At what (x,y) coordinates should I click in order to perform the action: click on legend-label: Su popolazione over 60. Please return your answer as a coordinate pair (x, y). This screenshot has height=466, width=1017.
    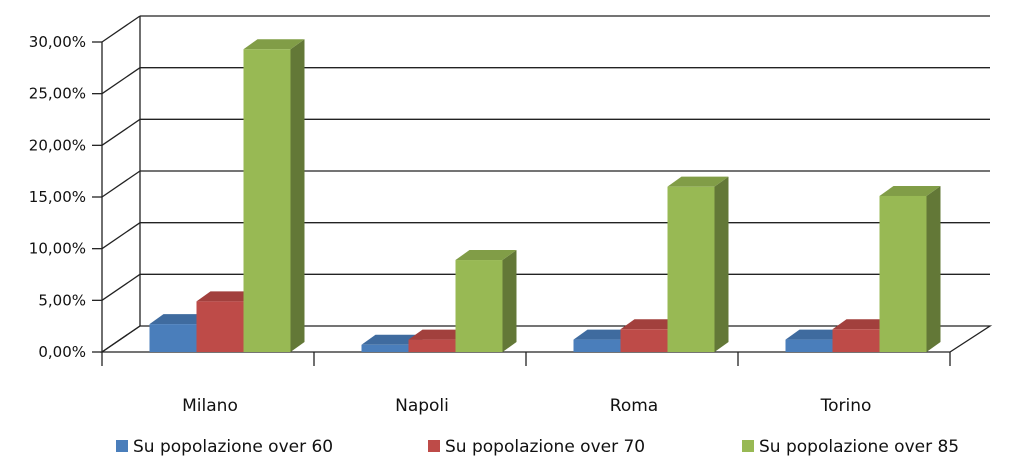
    Looking at the image, I should click on (233, 447).